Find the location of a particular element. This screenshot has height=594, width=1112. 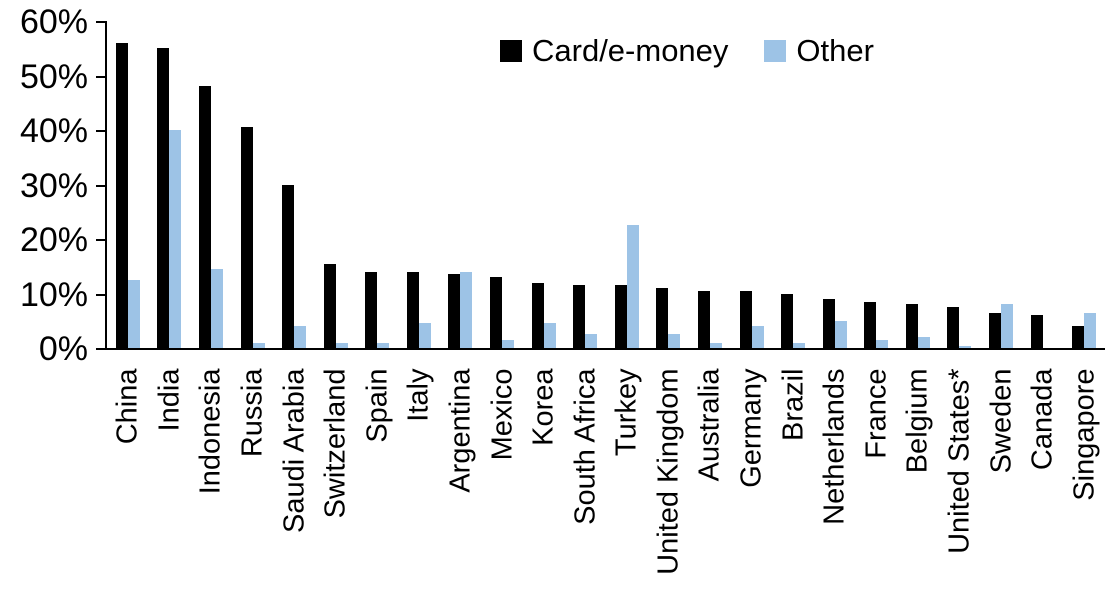

bar-card-e-money-belgium is located at coordinates (911, 326).